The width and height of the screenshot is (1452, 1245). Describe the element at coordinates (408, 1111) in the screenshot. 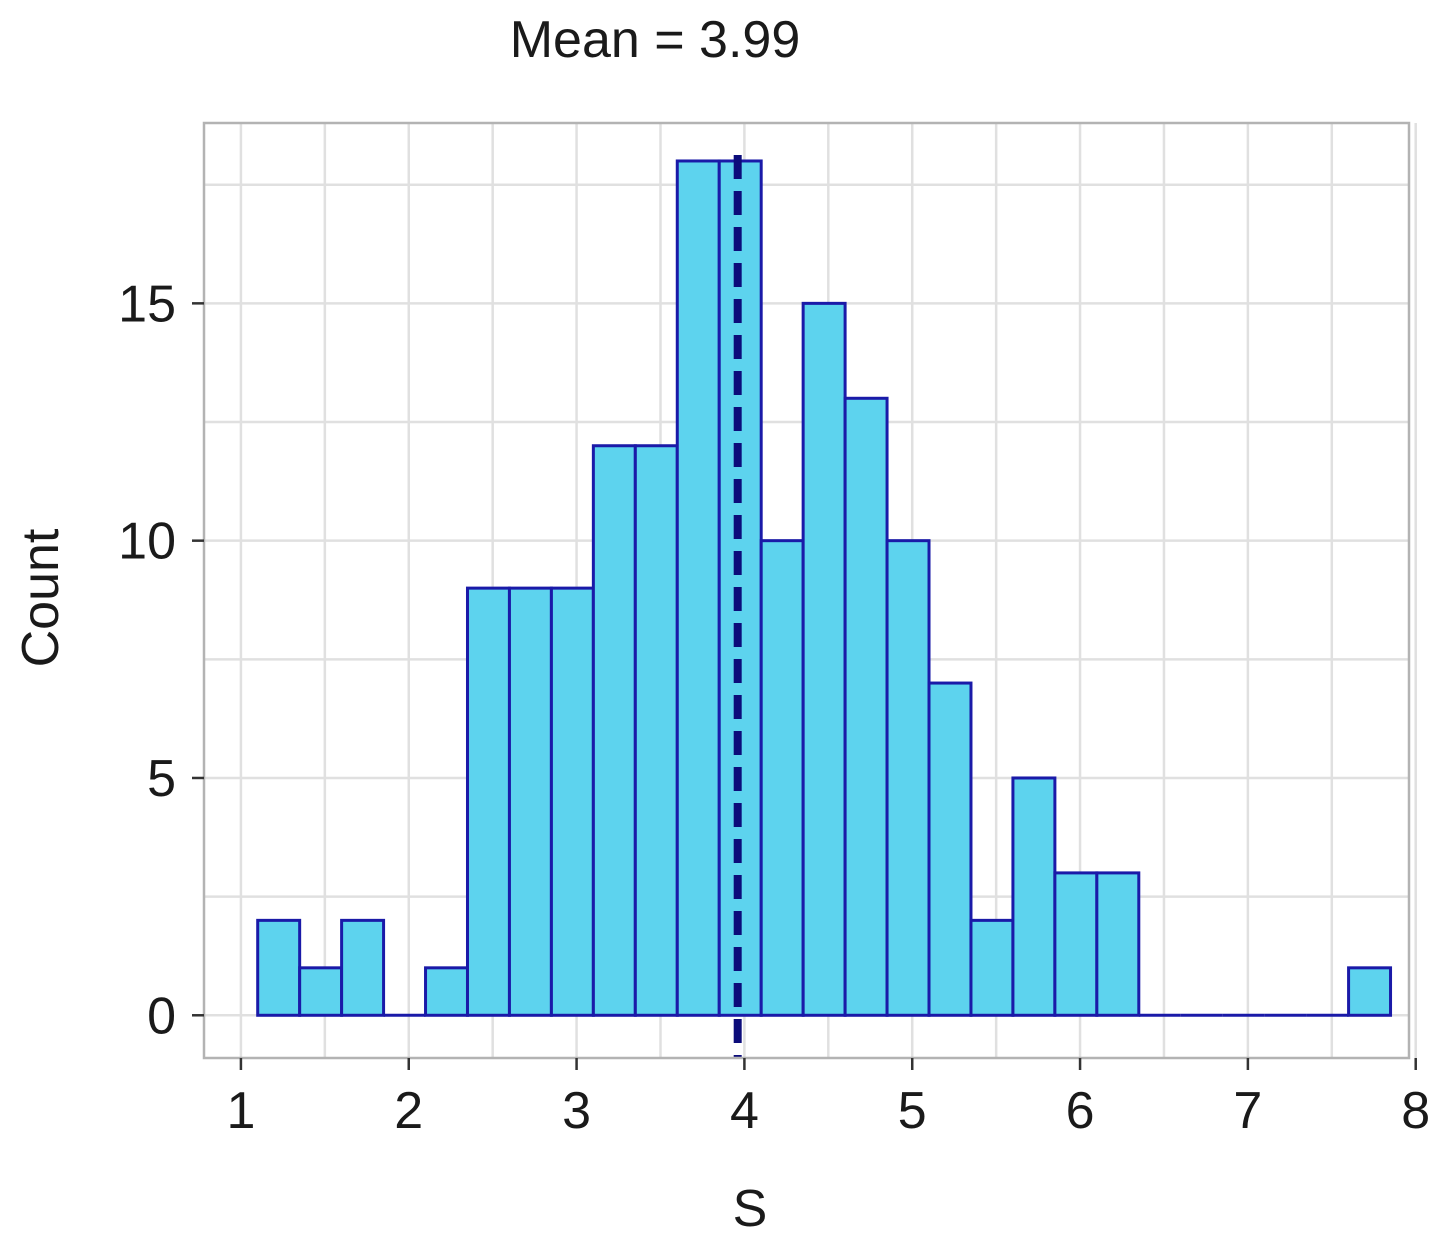

I see `x-tick-label: 2` at that location.